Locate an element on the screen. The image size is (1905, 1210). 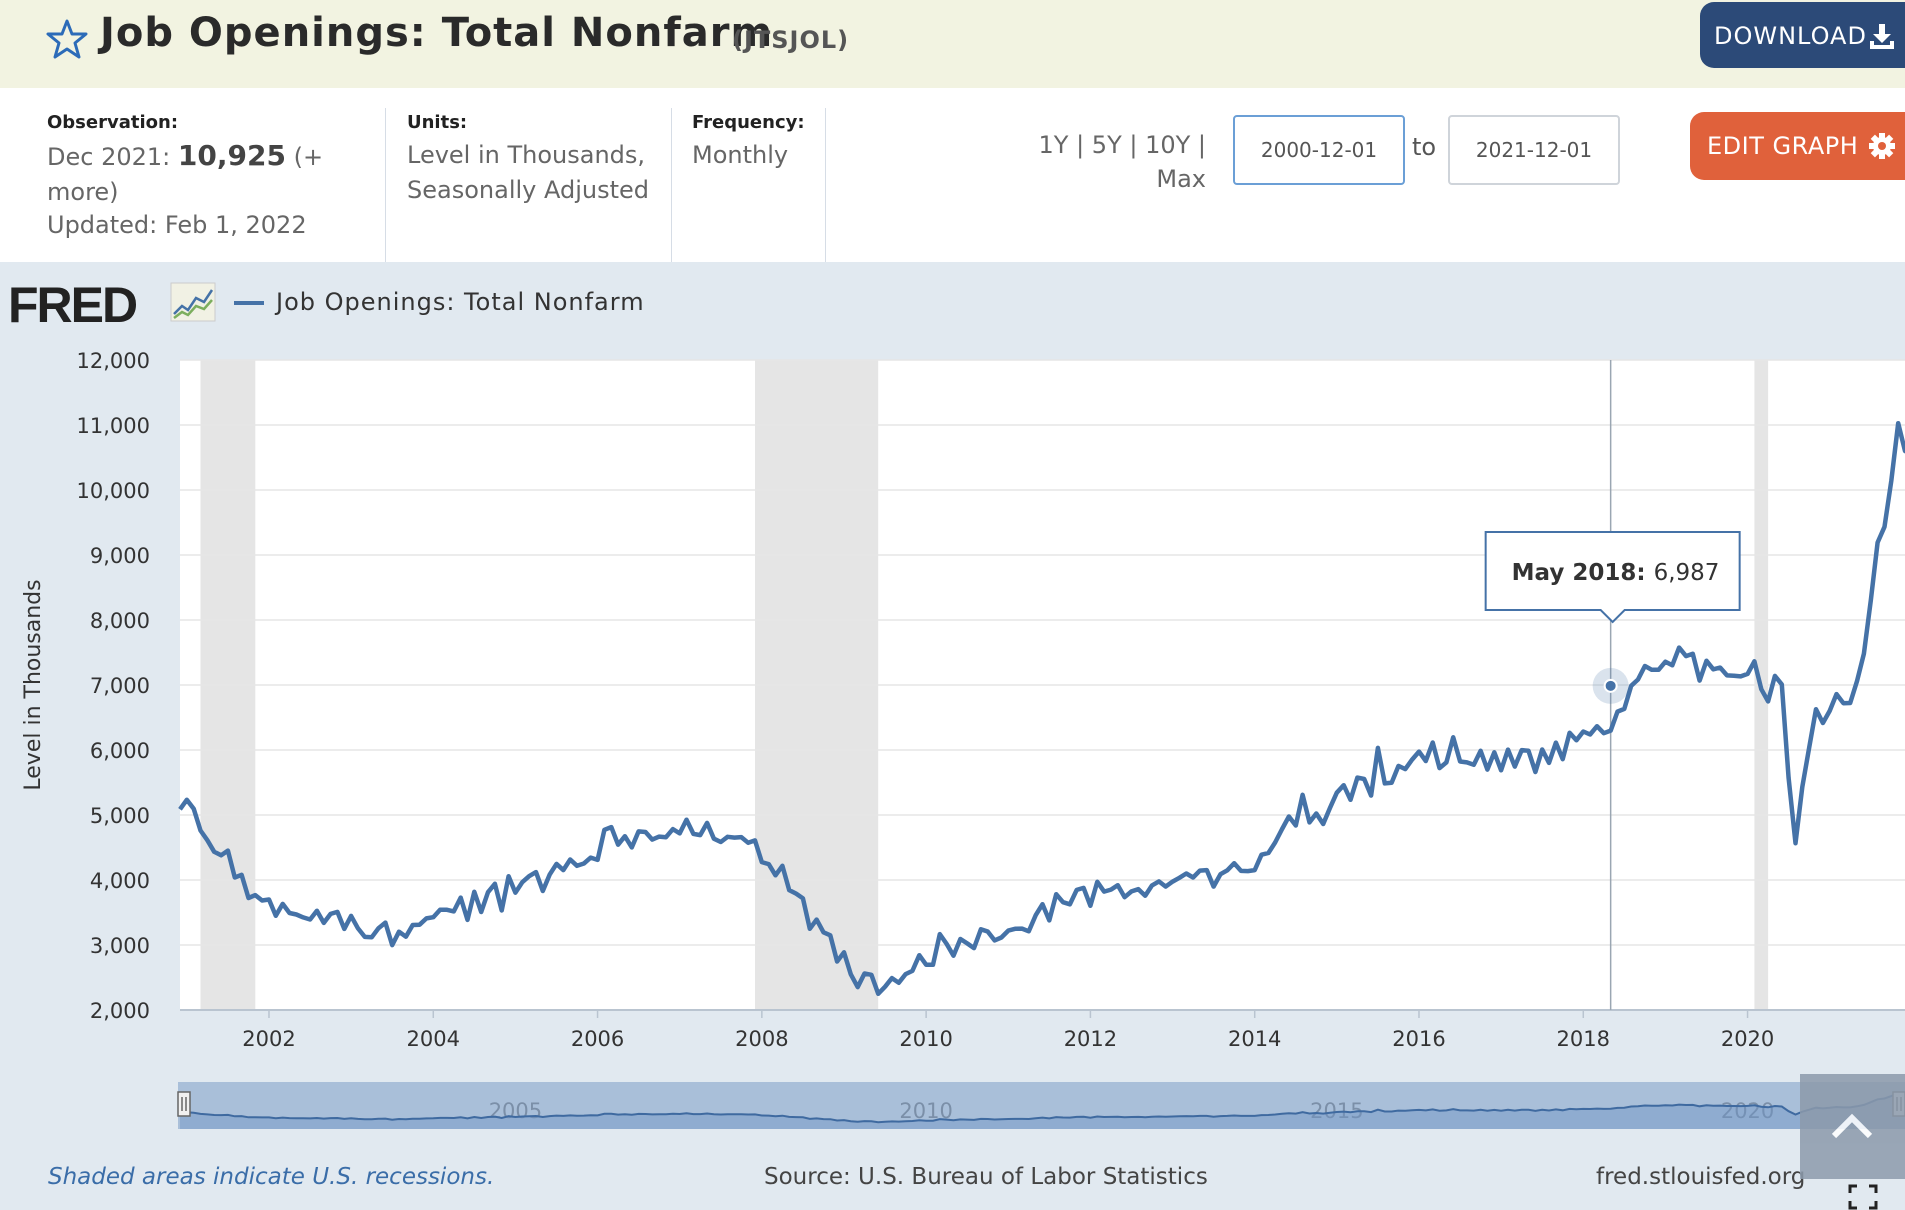
units-line-2: Seasonally Adjusted is located at coordinates (528, 190).